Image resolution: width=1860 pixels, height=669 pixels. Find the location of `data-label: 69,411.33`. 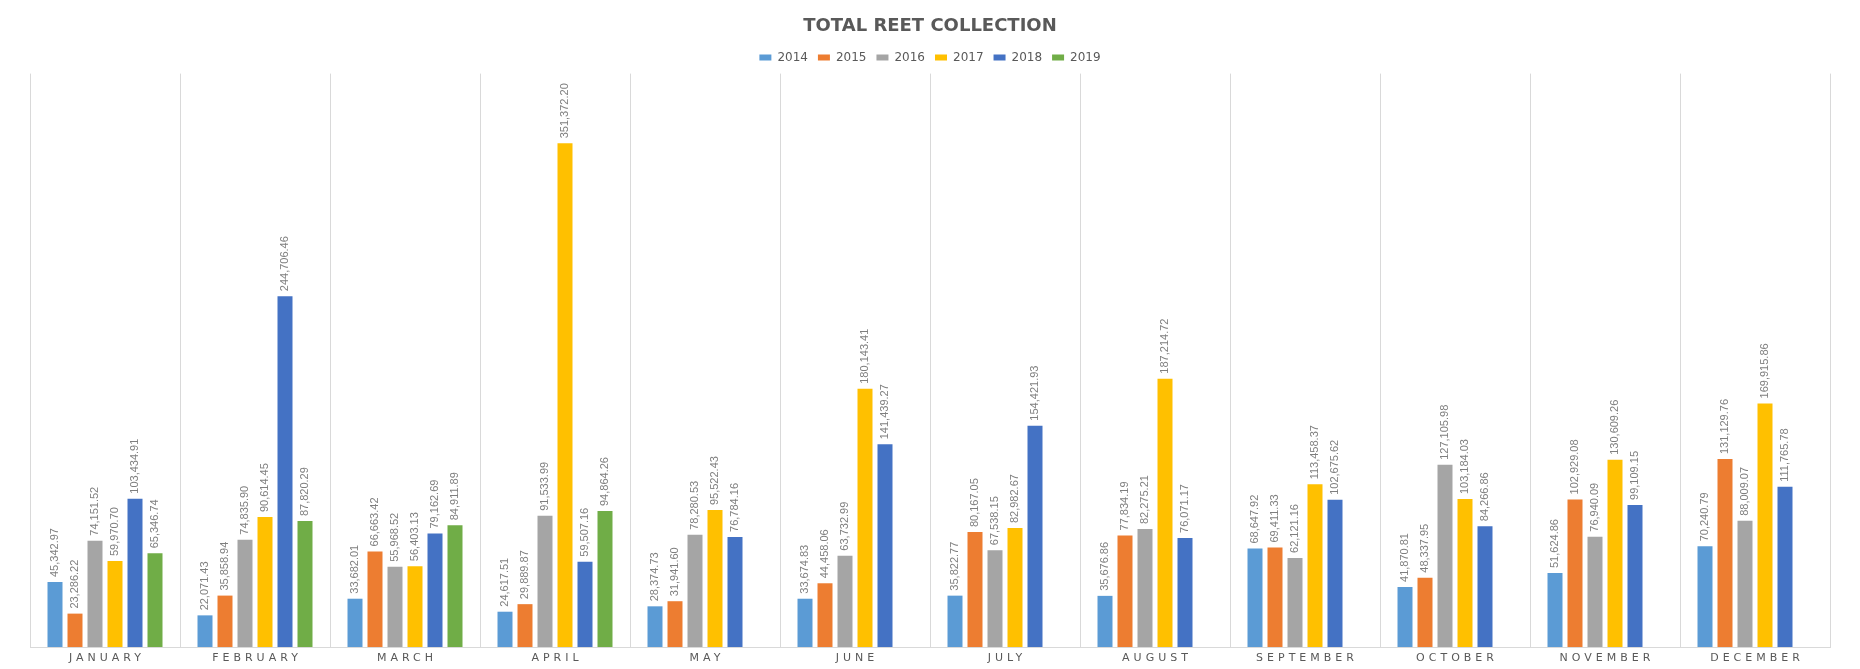

data-label: 69,411.33 is located at coordinates (1274, 518).